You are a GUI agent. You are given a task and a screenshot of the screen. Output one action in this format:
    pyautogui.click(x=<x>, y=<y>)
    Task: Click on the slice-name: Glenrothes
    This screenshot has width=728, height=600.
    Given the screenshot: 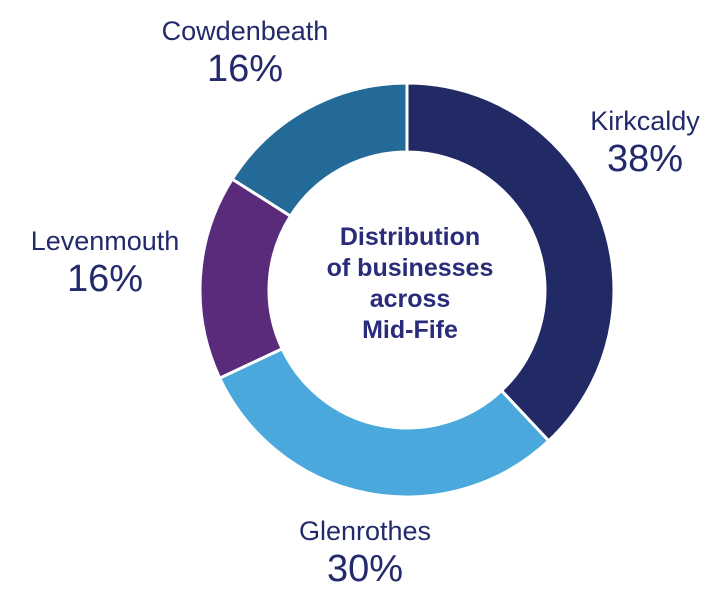 What is the action you would take?
    pyautogui.click(x=365, y=531)
    